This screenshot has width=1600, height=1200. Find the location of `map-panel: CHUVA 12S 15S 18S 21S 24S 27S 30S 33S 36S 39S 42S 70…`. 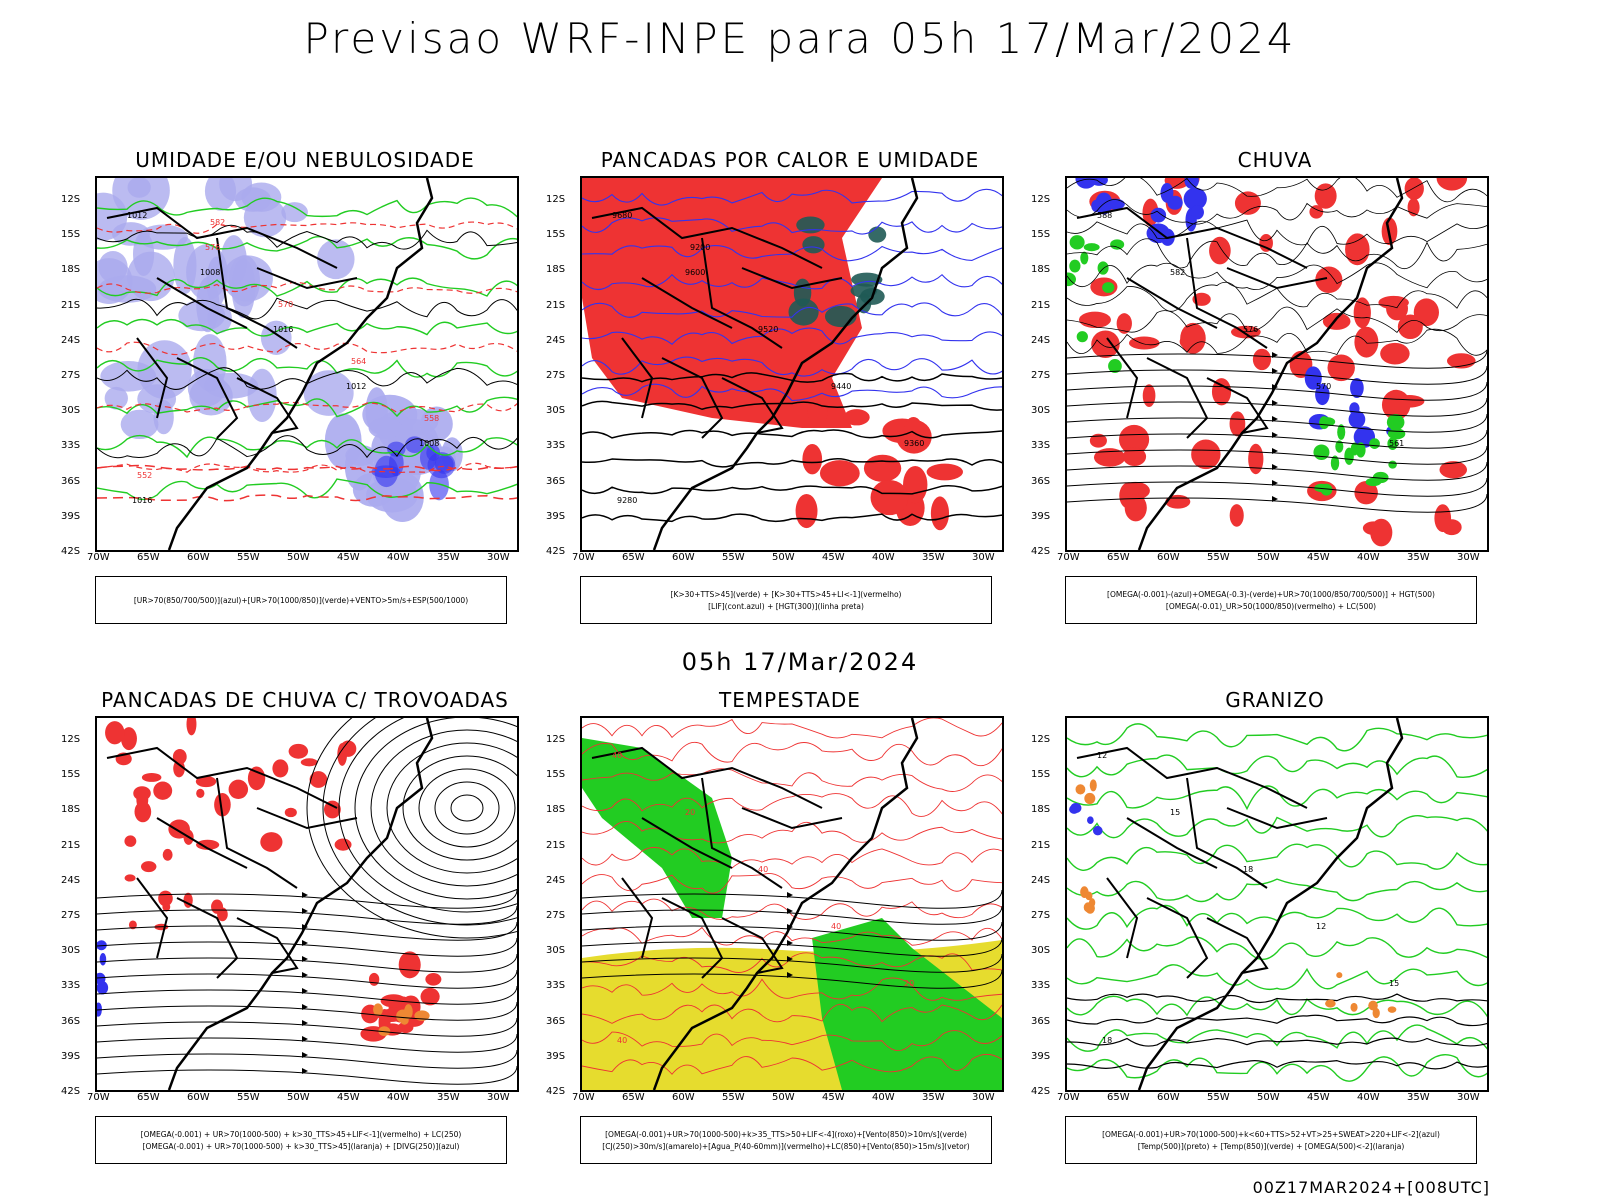

map-panel: CHUVA 12S 15S 18S 21S 24S 27S 30S 33S 36S 39S 42S 70… is located at coordinates (1275, 388).